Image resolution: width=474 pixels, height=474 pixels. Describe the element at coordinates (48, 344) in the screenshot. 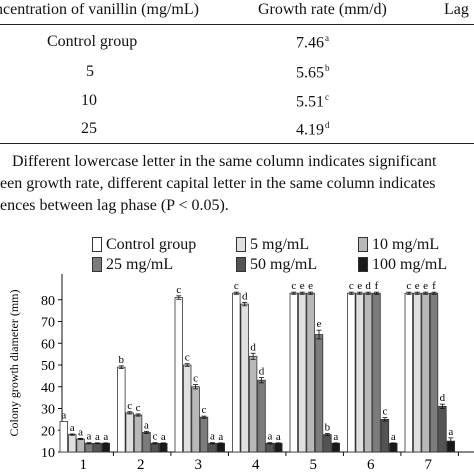

I see `y-tick-label: 60` at that location.